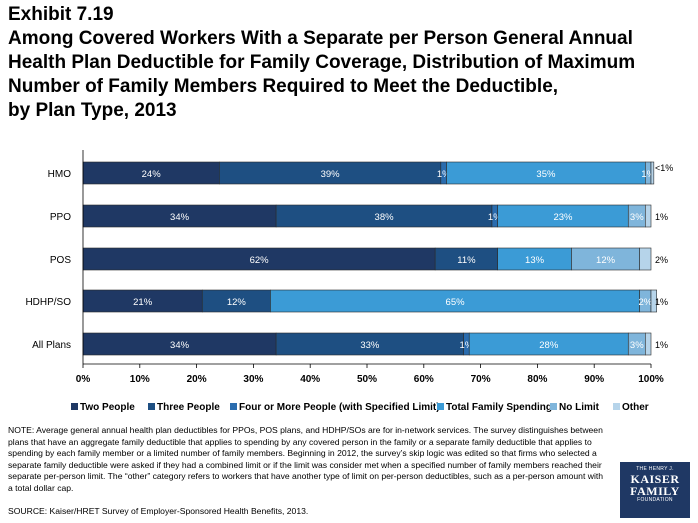 The width and height of the screenshot is (698, 523). Describe the element at coordinates (310, 379) in the screenshot. I see `x-tick-label: 40%` at that location.